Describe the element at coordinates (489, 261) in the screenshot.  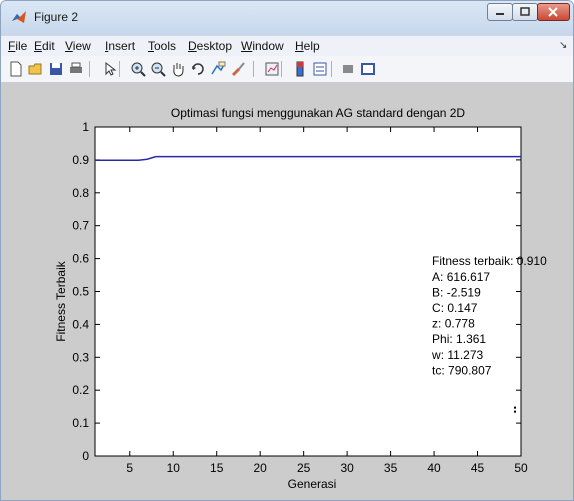
I see `data-tip-line: Fitness terbaik: 0.910` at that location.